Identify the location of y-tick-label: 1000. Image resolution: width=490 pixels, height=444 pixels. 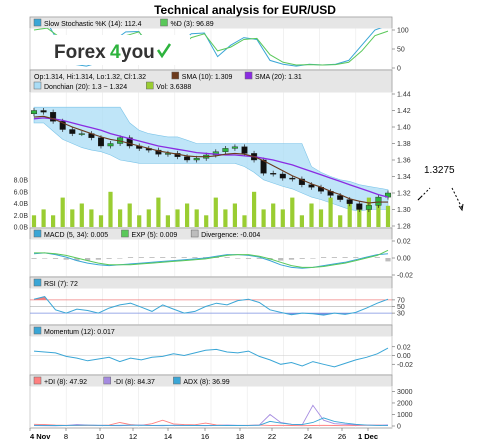
(405, 415).